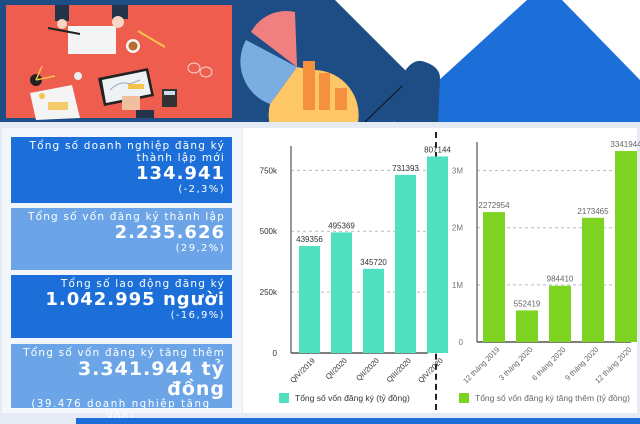 This screenshot has width=640, height=424. Describe the element at coordinates (341, 225) in the screenshot. I see `bar-value-label: 495369` at that location.